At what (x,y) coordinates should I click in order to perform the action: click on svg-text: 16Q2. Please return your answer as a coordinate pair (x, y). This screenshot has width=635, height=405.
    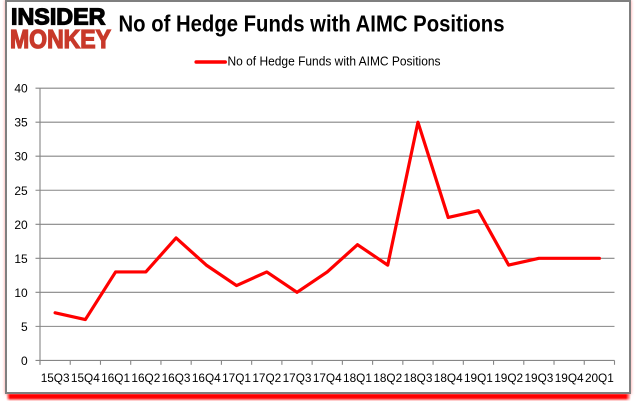
    Looking at the image, I should click on (145, 378).